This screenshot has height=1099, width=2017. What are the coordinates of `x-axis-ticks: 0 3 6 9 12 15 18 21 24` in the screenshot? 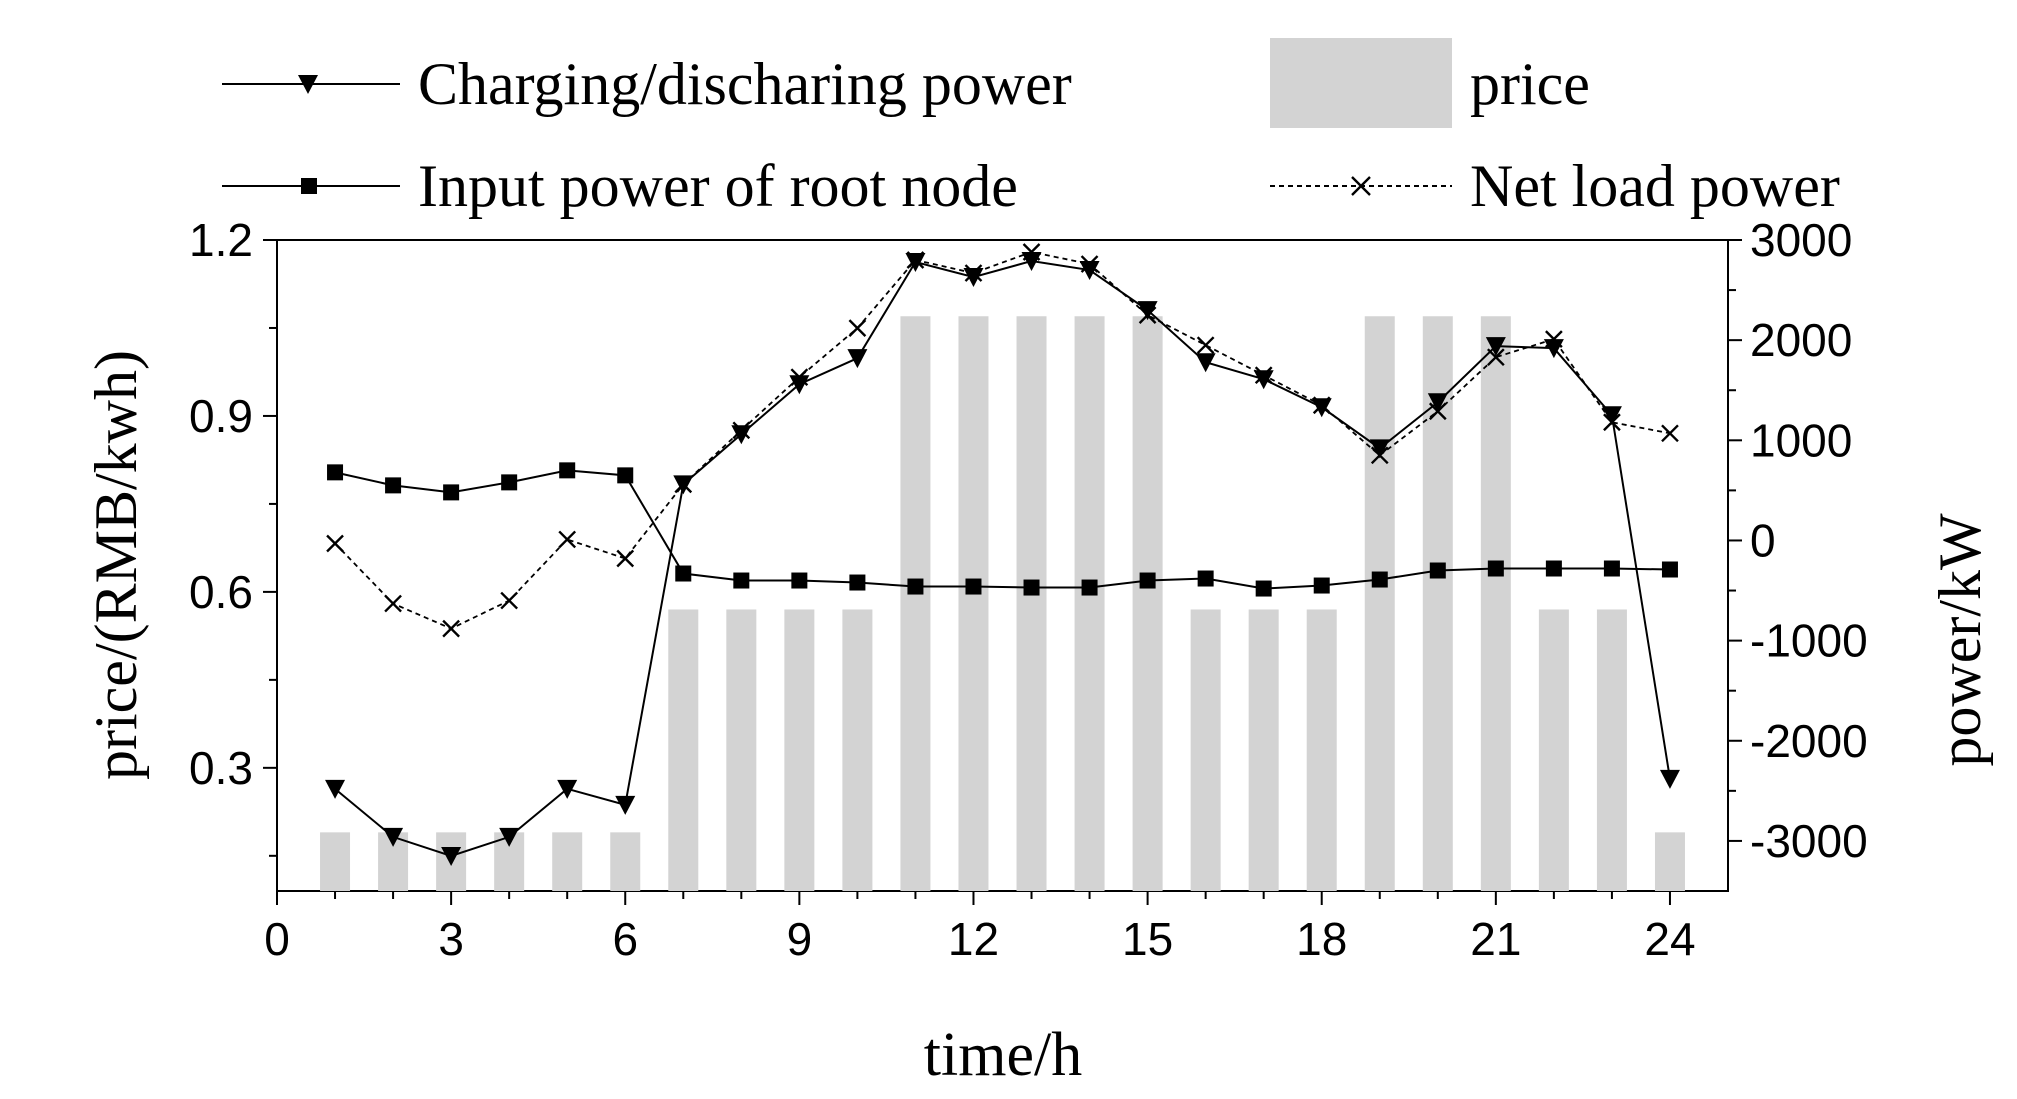 It's located at (980, 928).